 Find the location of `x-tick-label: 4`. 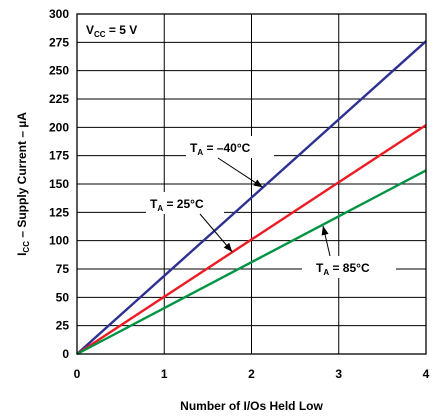

x-tick-label: 4 is located at coordinates (426, 374).